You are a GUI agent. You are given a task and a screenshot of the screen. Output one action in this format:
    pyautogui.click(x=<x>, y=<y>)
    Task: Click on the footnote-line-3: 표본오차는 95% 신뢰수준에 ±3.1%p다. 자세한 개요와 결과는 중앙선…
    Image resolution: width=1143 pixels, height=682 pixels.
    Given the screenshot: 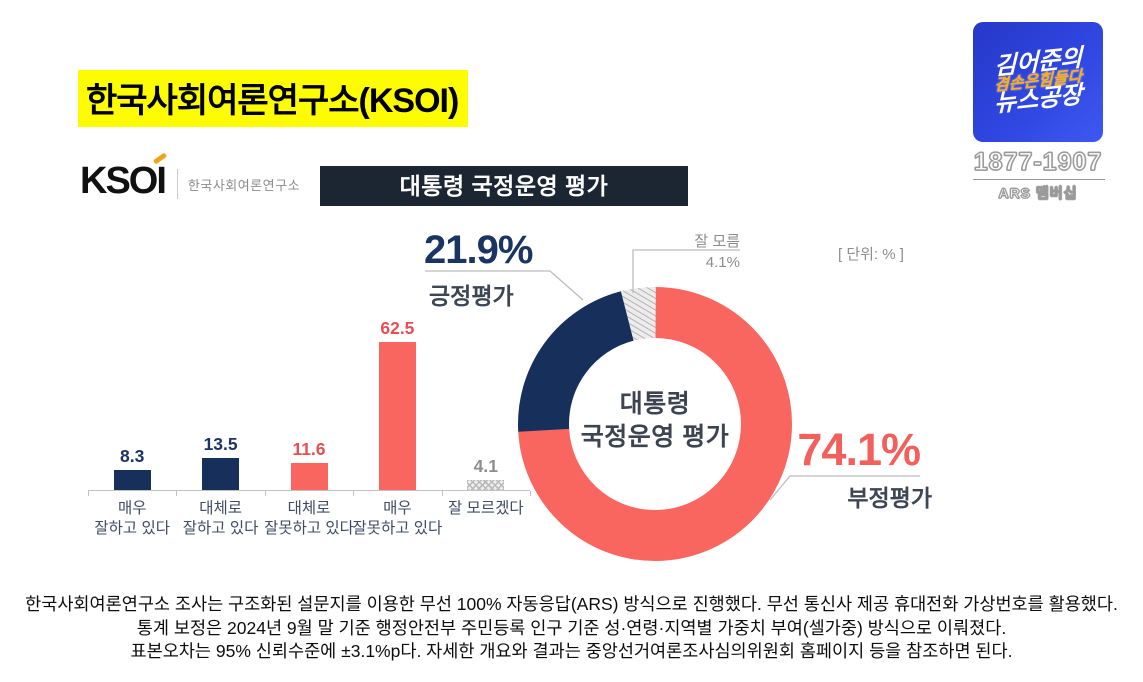 What is the action you would take?
    pyautogui.click(x=571, y=651)
    